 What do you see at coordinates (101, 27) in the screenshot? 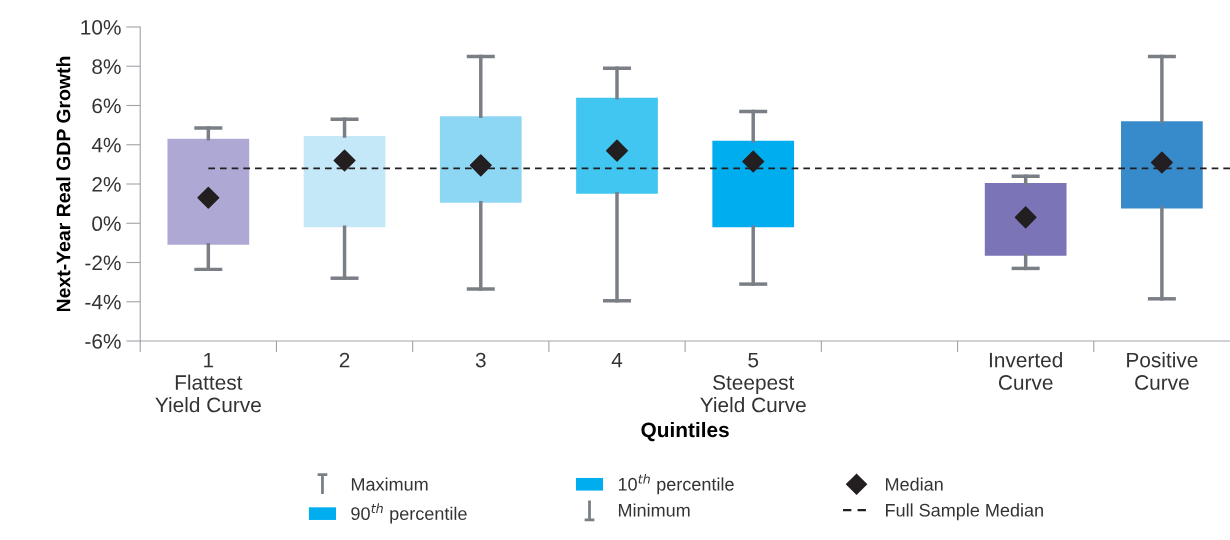
I see `y-tick-label: 10%` at bounding box center [101, 27].